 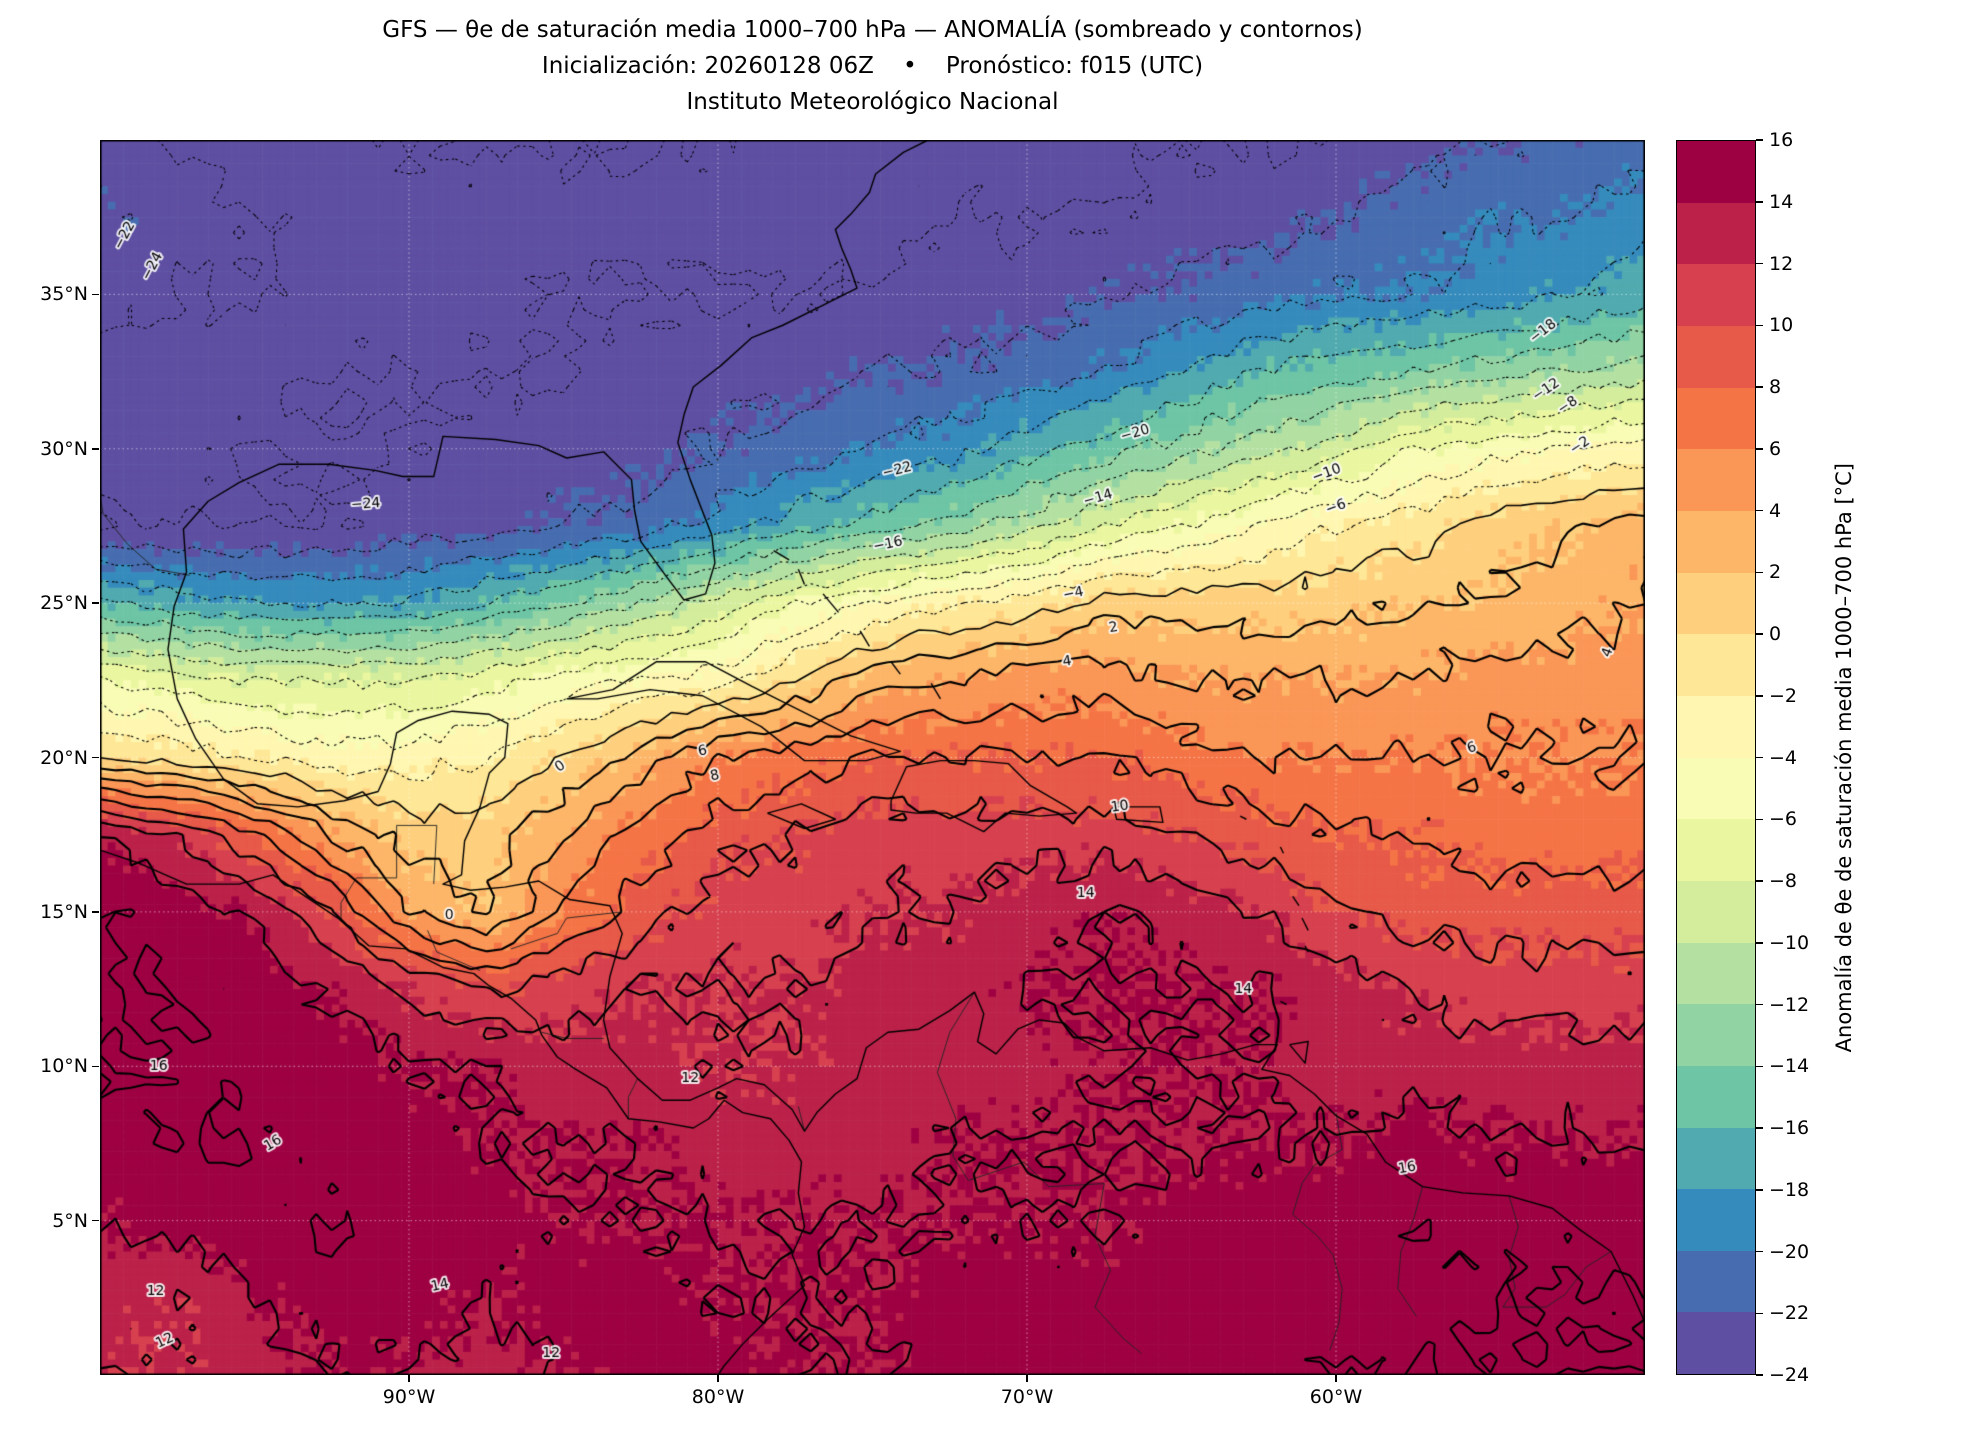 I want to click on y-axis-tick-label: 20°N, so click(x=64, y=757).